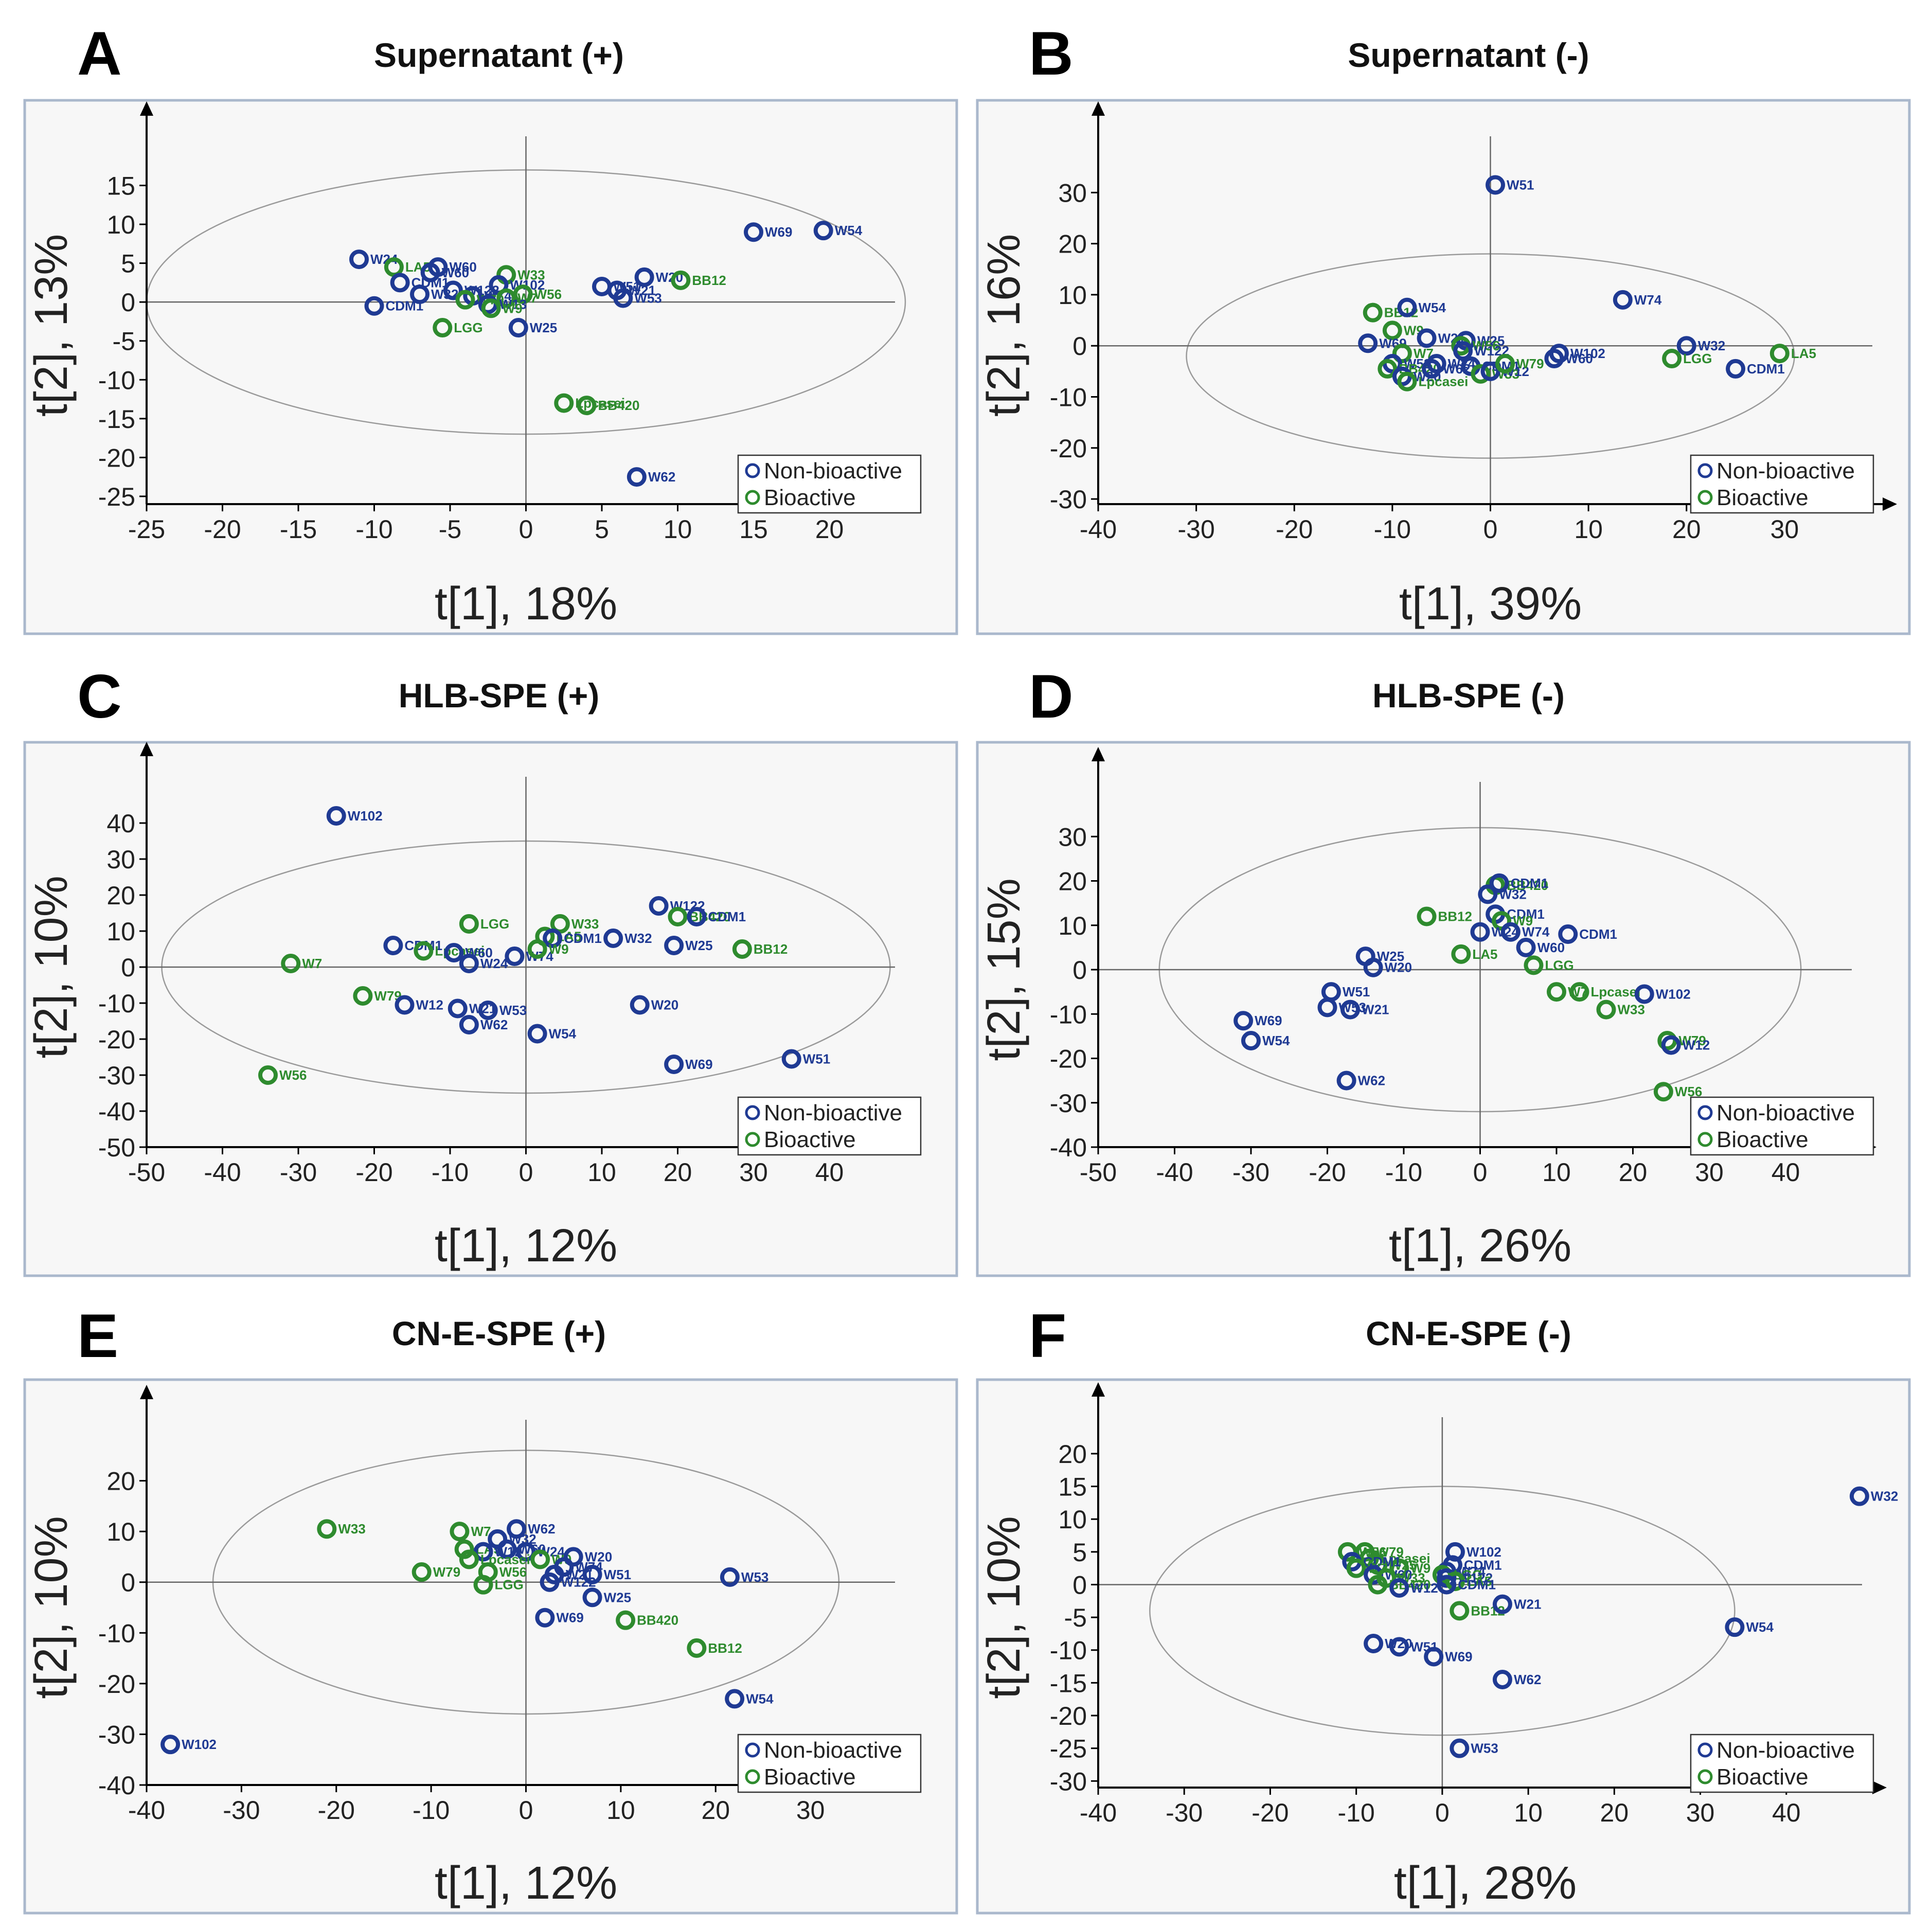  I want to click on legend-marker-bioactive, so click(753, 497).